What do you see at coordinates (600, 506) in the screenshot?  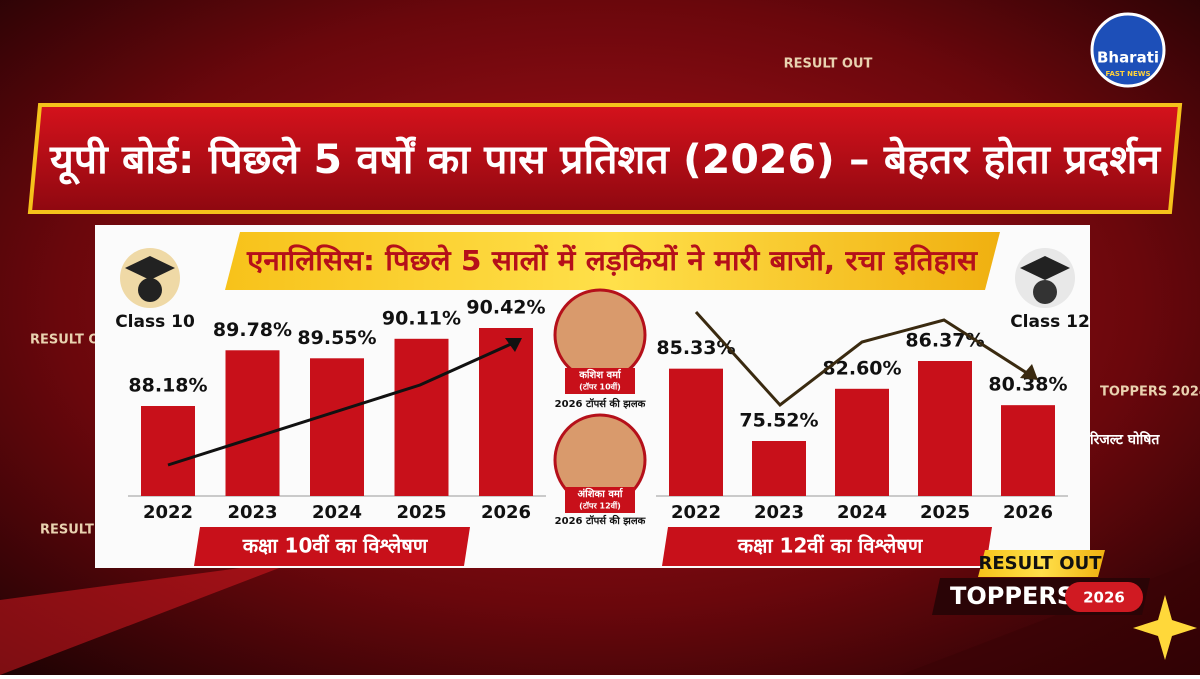 I see `topper-role: (टॉपर 12वीं)` at bounding box center [600, 506].